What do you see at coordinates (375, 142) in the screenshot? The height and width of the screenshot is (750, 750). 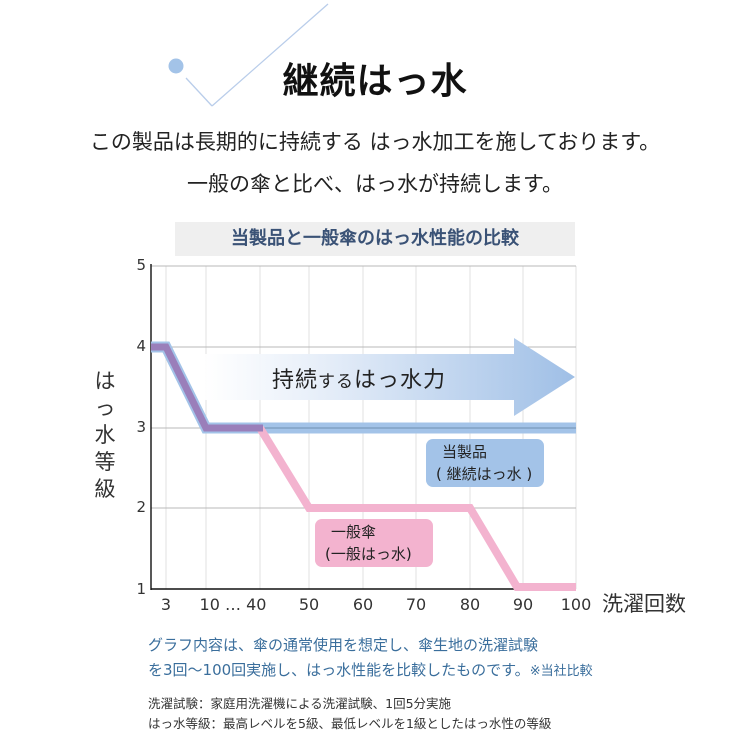 I see `intro-line-1: この製品は長期的に持続する はっ水加工を施しております。` at bounding box center [375, 142].